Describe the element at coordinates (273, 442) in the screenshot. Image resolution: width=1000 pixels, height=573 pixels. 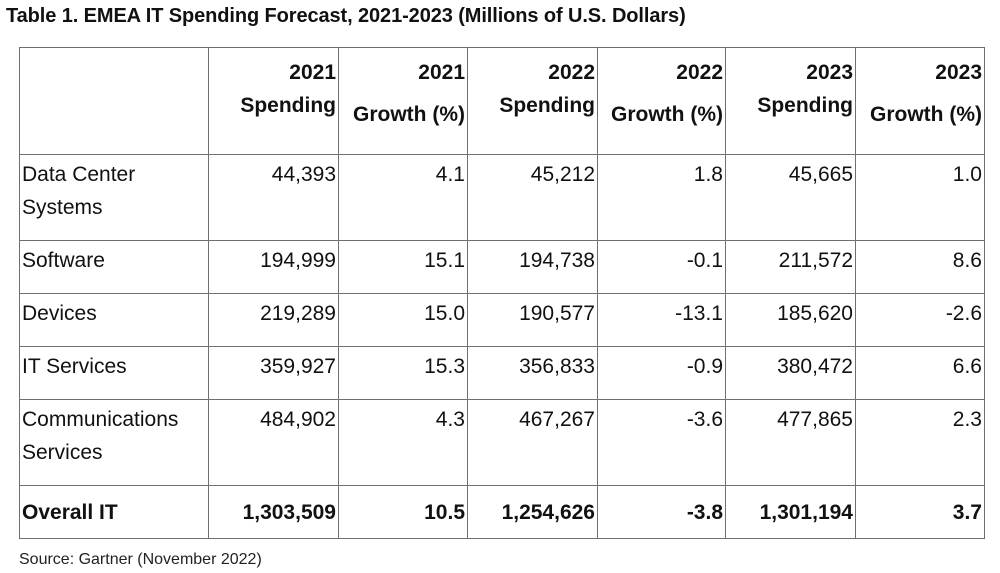
I see `cell-2021-spending: 484,902` at that location.